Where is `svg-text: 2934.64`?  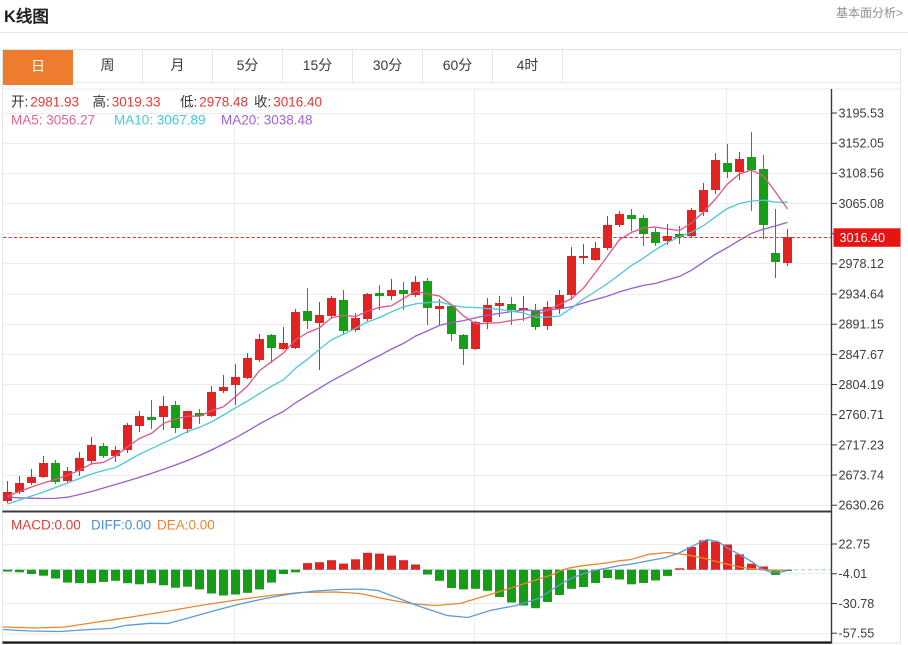
svg-text: 2934.64 is located at coordinates (862, 294).